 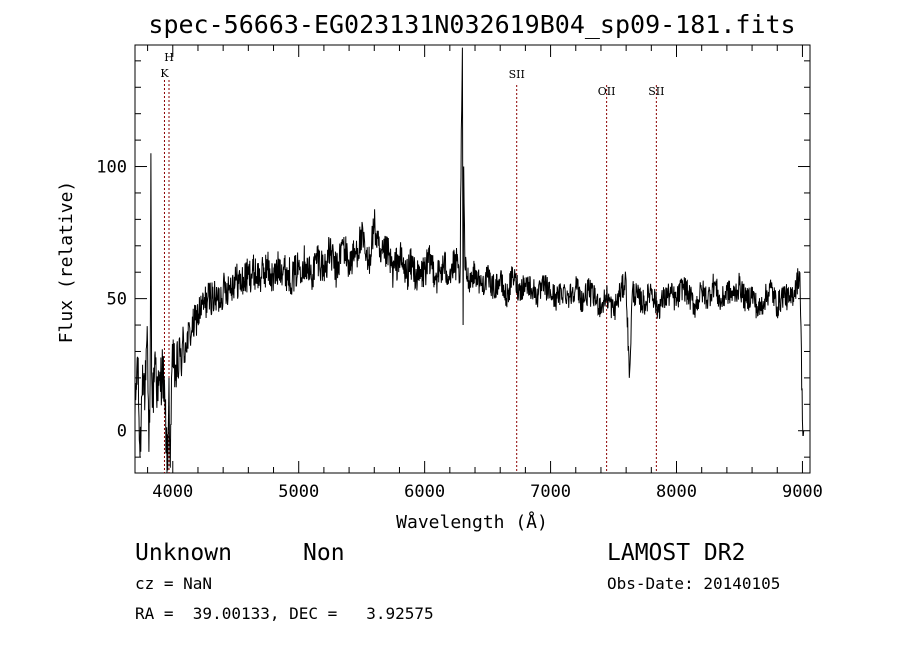 I want to click on x-tick-label-1: 5000, so click(x=298, y=492).